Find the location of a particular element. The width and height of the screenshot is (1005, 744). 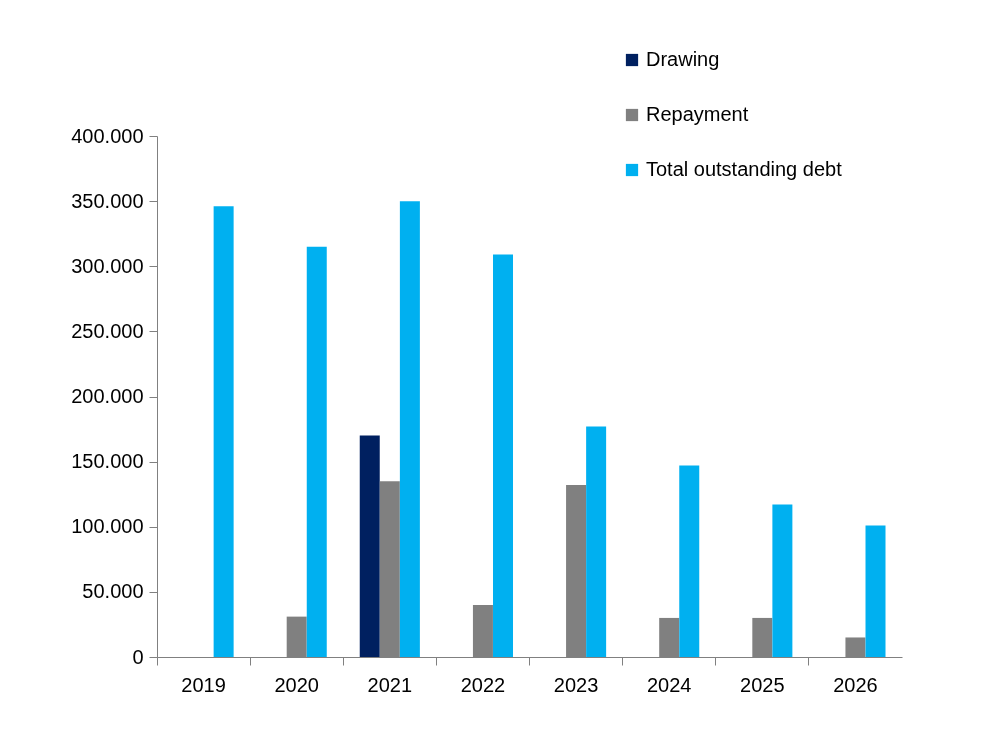

x-tick-label: 2023 is located at coordinates (576, 684).